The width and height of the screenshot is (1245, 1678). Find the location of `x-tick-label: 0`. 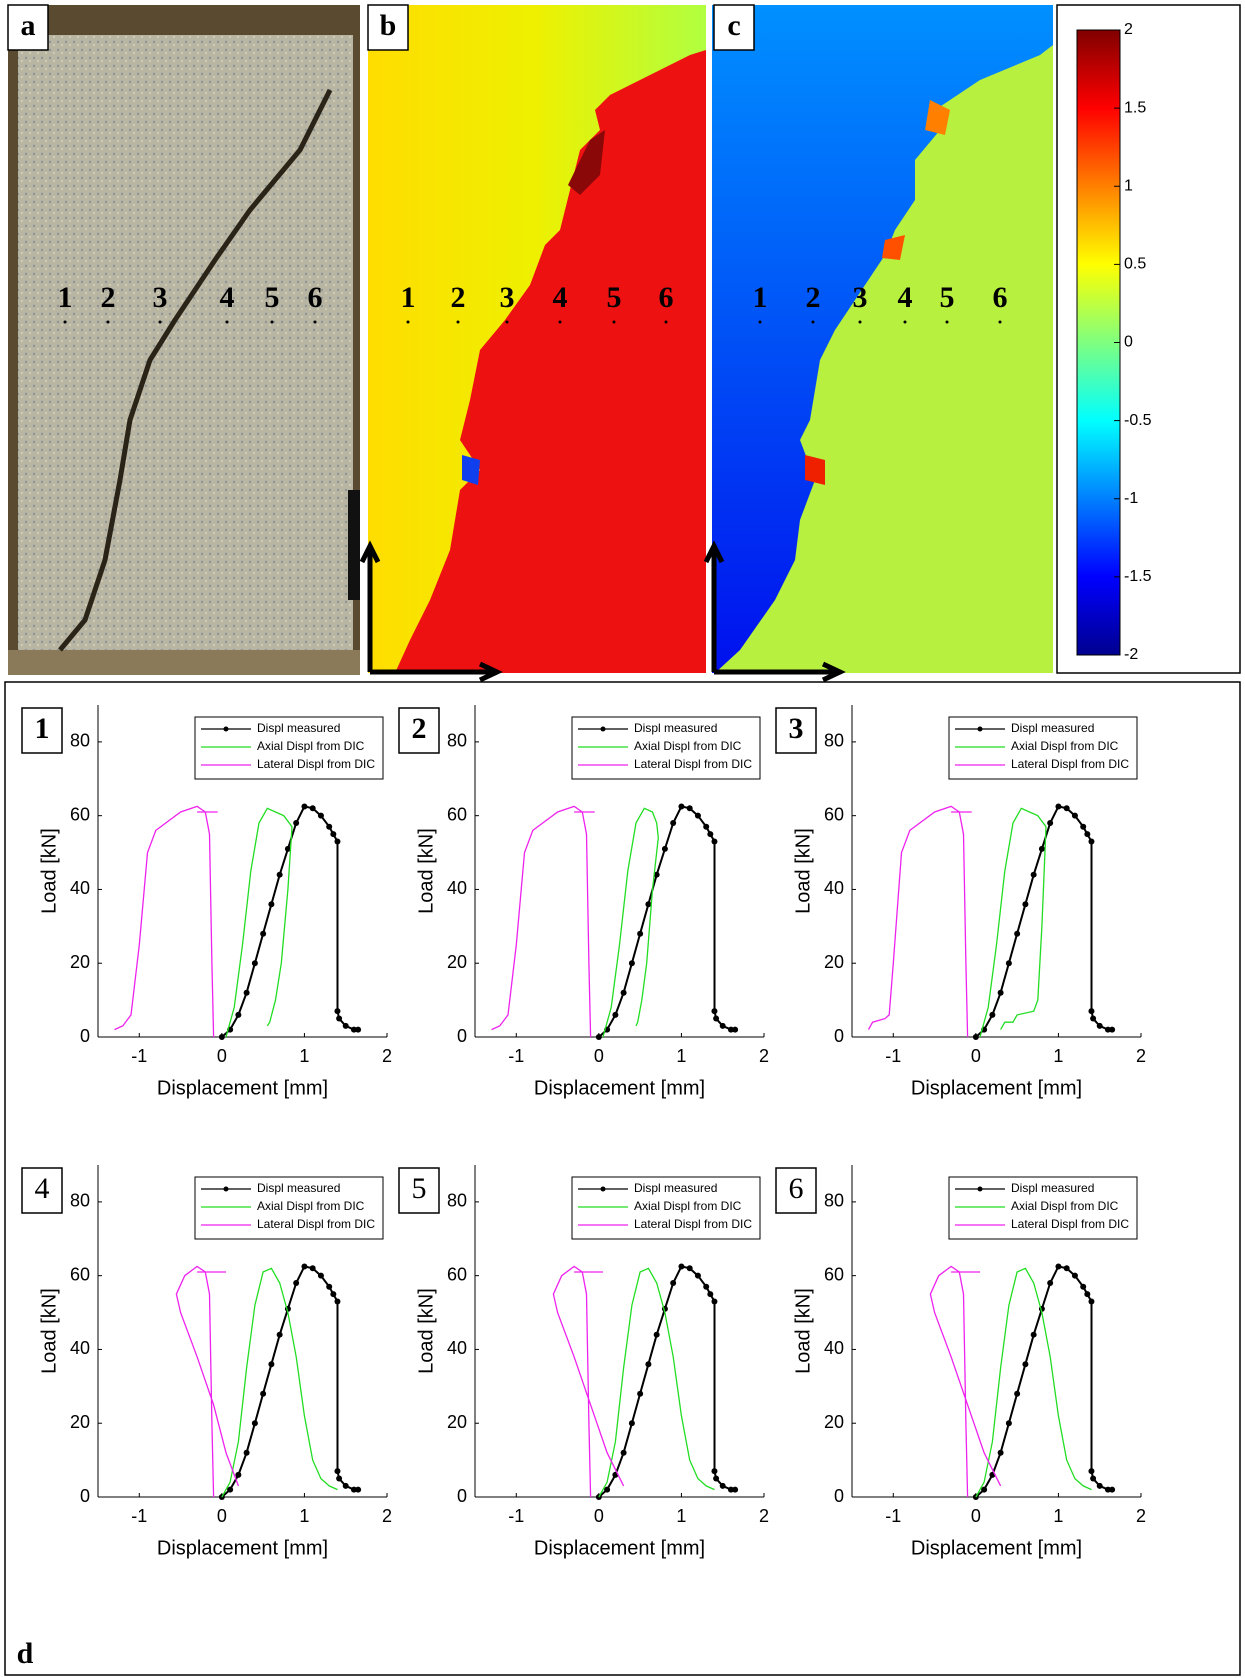

x-tick-label: 0 is located at coordinates (976, 1516).